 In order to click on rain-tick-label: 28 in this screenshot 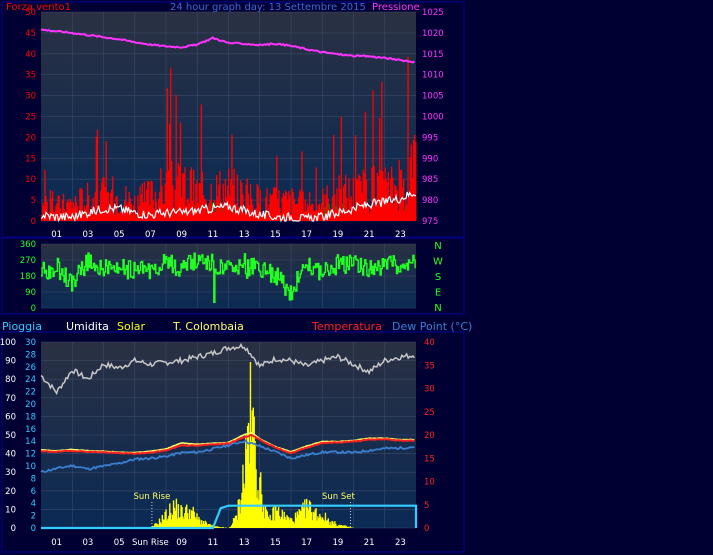, I will do `click(30, 355)`.